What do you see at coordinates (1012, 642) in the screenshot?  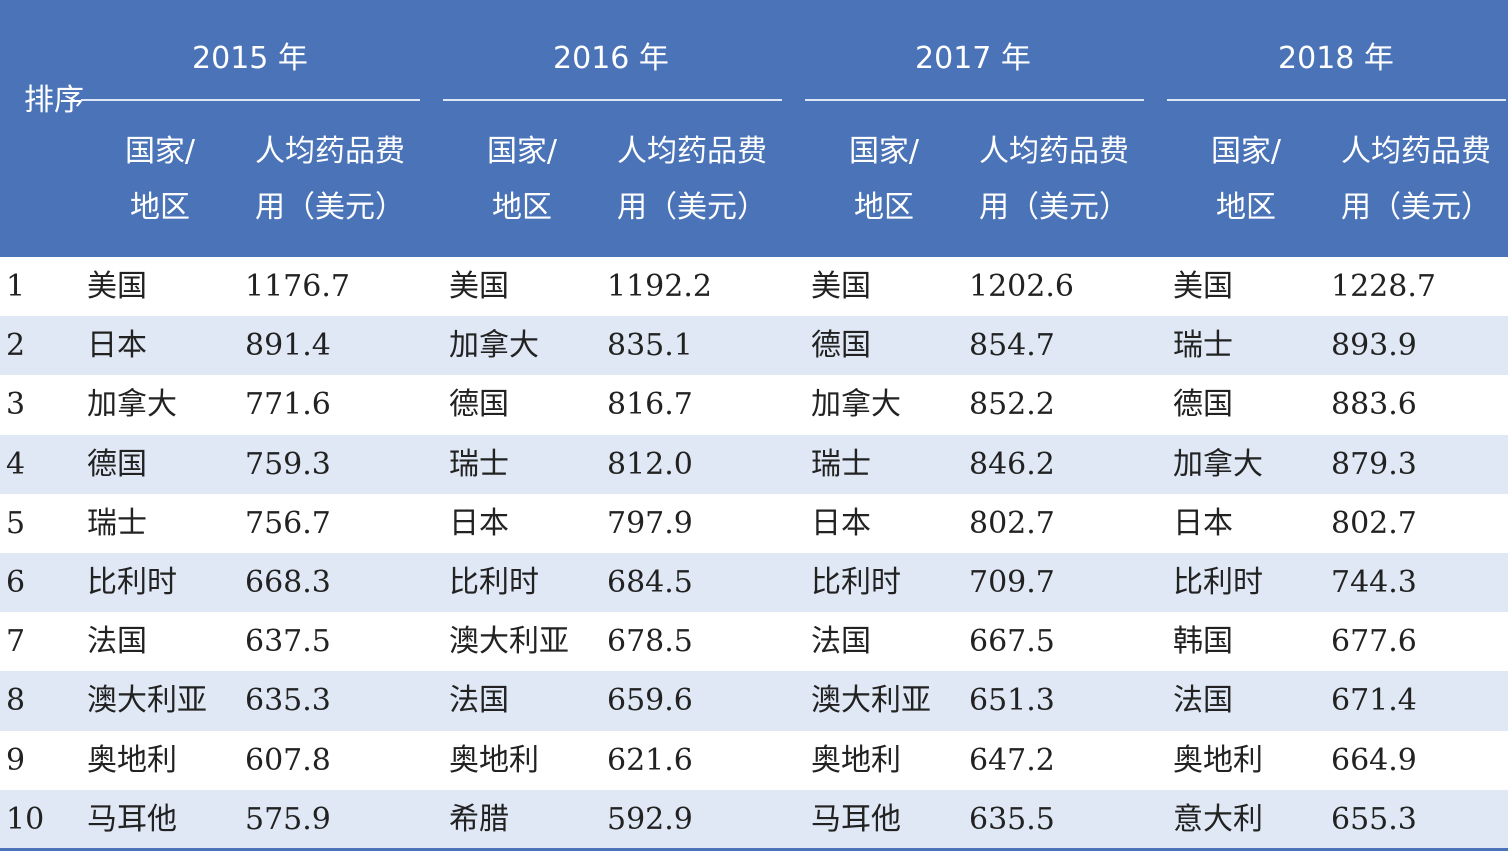 I see `value-cell: 667.5` at bounding box center [1012, 642].